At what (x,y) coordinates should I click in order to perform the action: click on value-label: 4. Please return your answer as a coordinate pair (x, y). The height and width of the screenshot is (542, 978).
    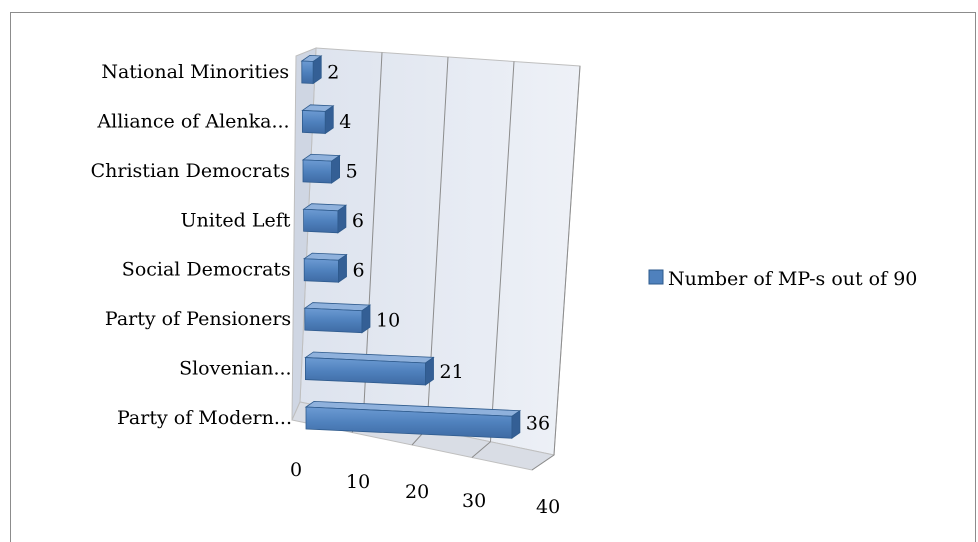
    Looking at the image, I should click on (345, 122).